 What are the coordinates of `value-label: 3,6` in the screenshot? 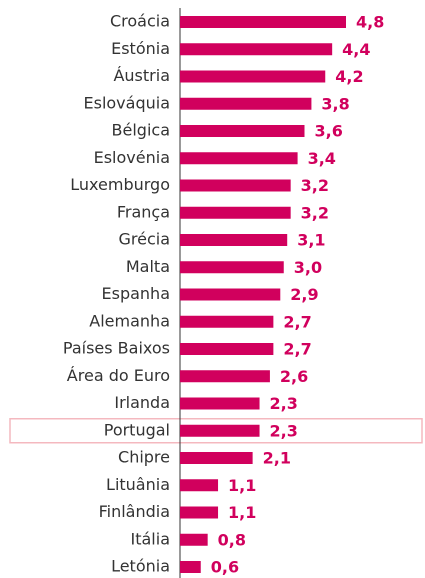 It's located at (329, 131).